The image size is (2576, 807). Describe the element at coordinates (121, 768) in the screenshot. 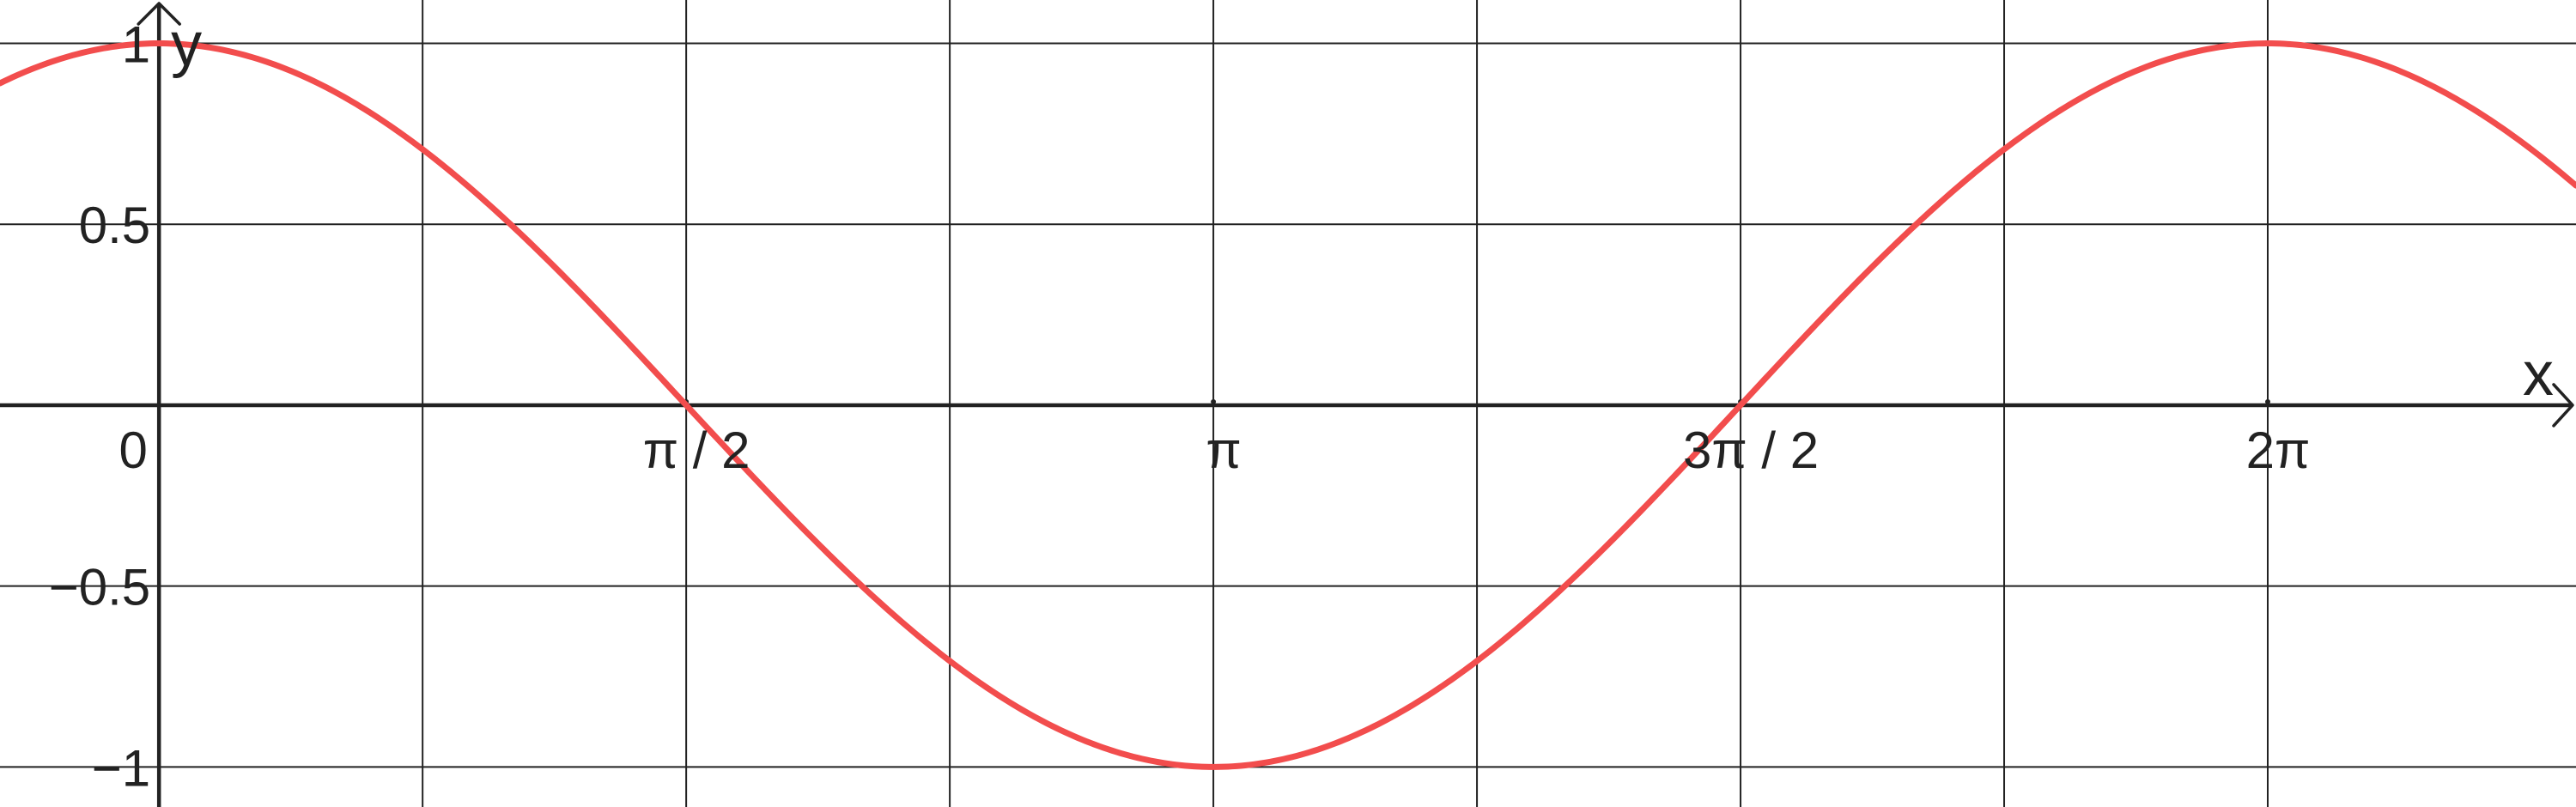

I see `y-tick-label: −1` at that location.